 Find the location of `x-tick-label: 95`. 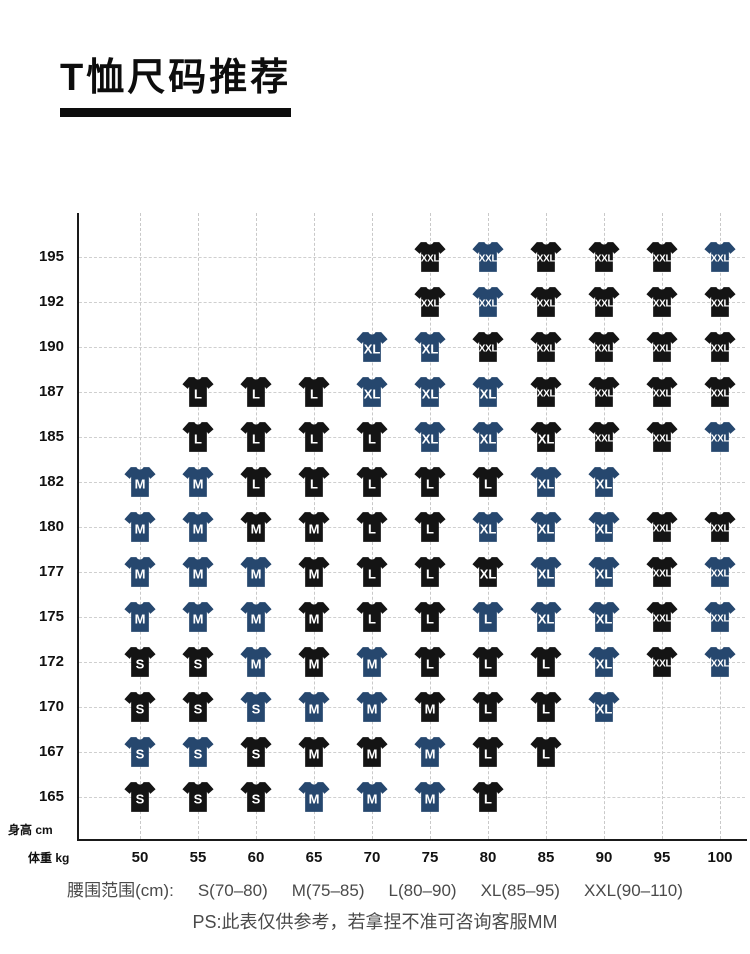

x-tick-label: 95 is located at coordinates (662, 857).